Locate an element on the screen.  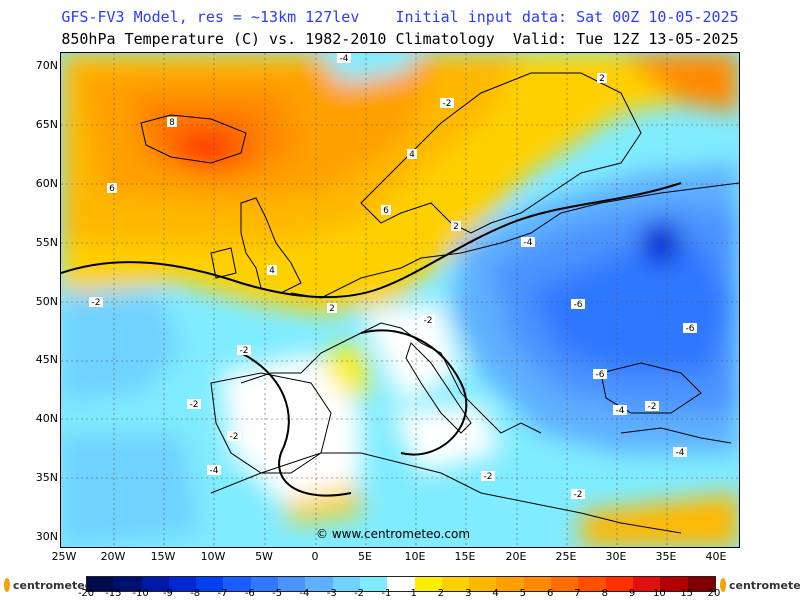
legend-label: 7 is located at coordinates (577, 593).